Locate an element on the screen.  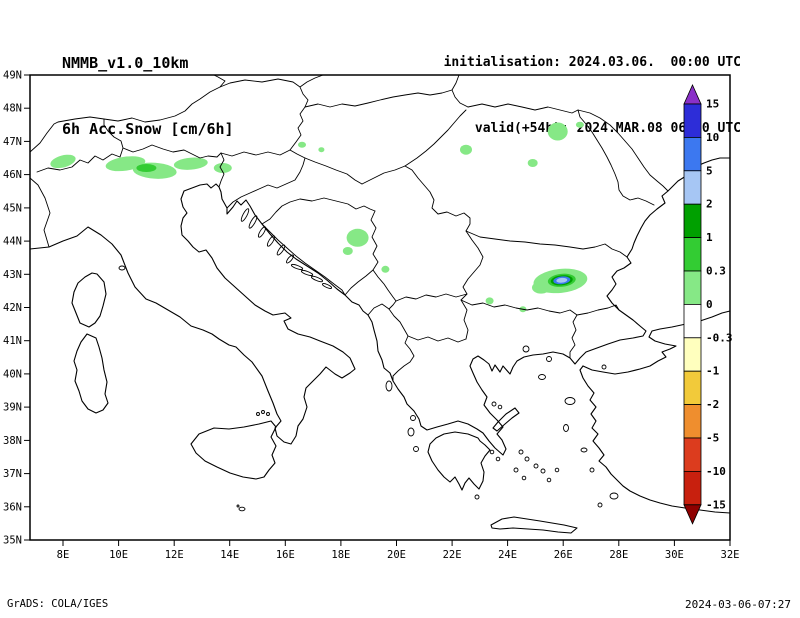
x-tick-label: 22E is located at coordinates (452, 555).